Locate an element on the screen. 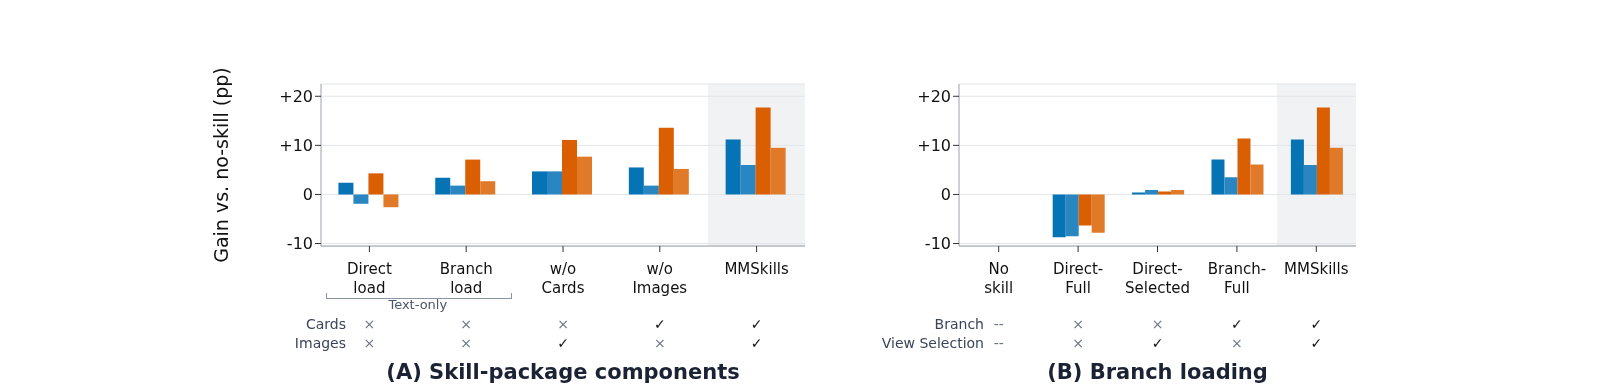 This screenshot has width=1600, height=390. x-tick-label: Branch load is located at coordinates (466, 278).